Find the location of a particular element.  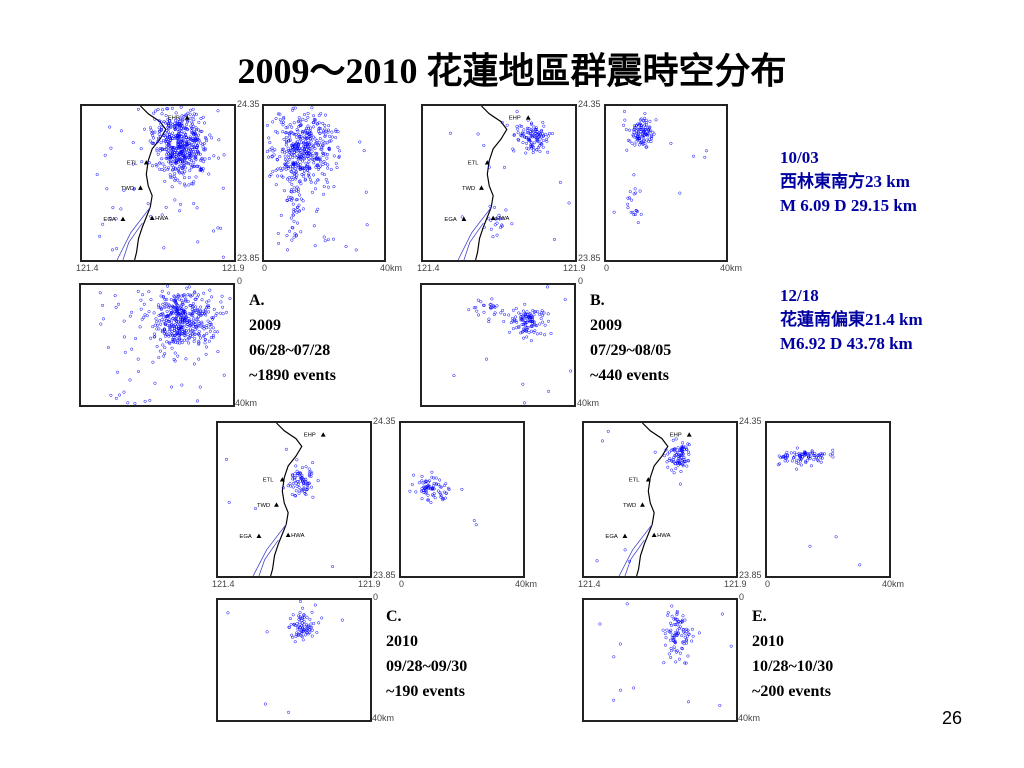

station-label: ETL is located at coordinates (473, 163).